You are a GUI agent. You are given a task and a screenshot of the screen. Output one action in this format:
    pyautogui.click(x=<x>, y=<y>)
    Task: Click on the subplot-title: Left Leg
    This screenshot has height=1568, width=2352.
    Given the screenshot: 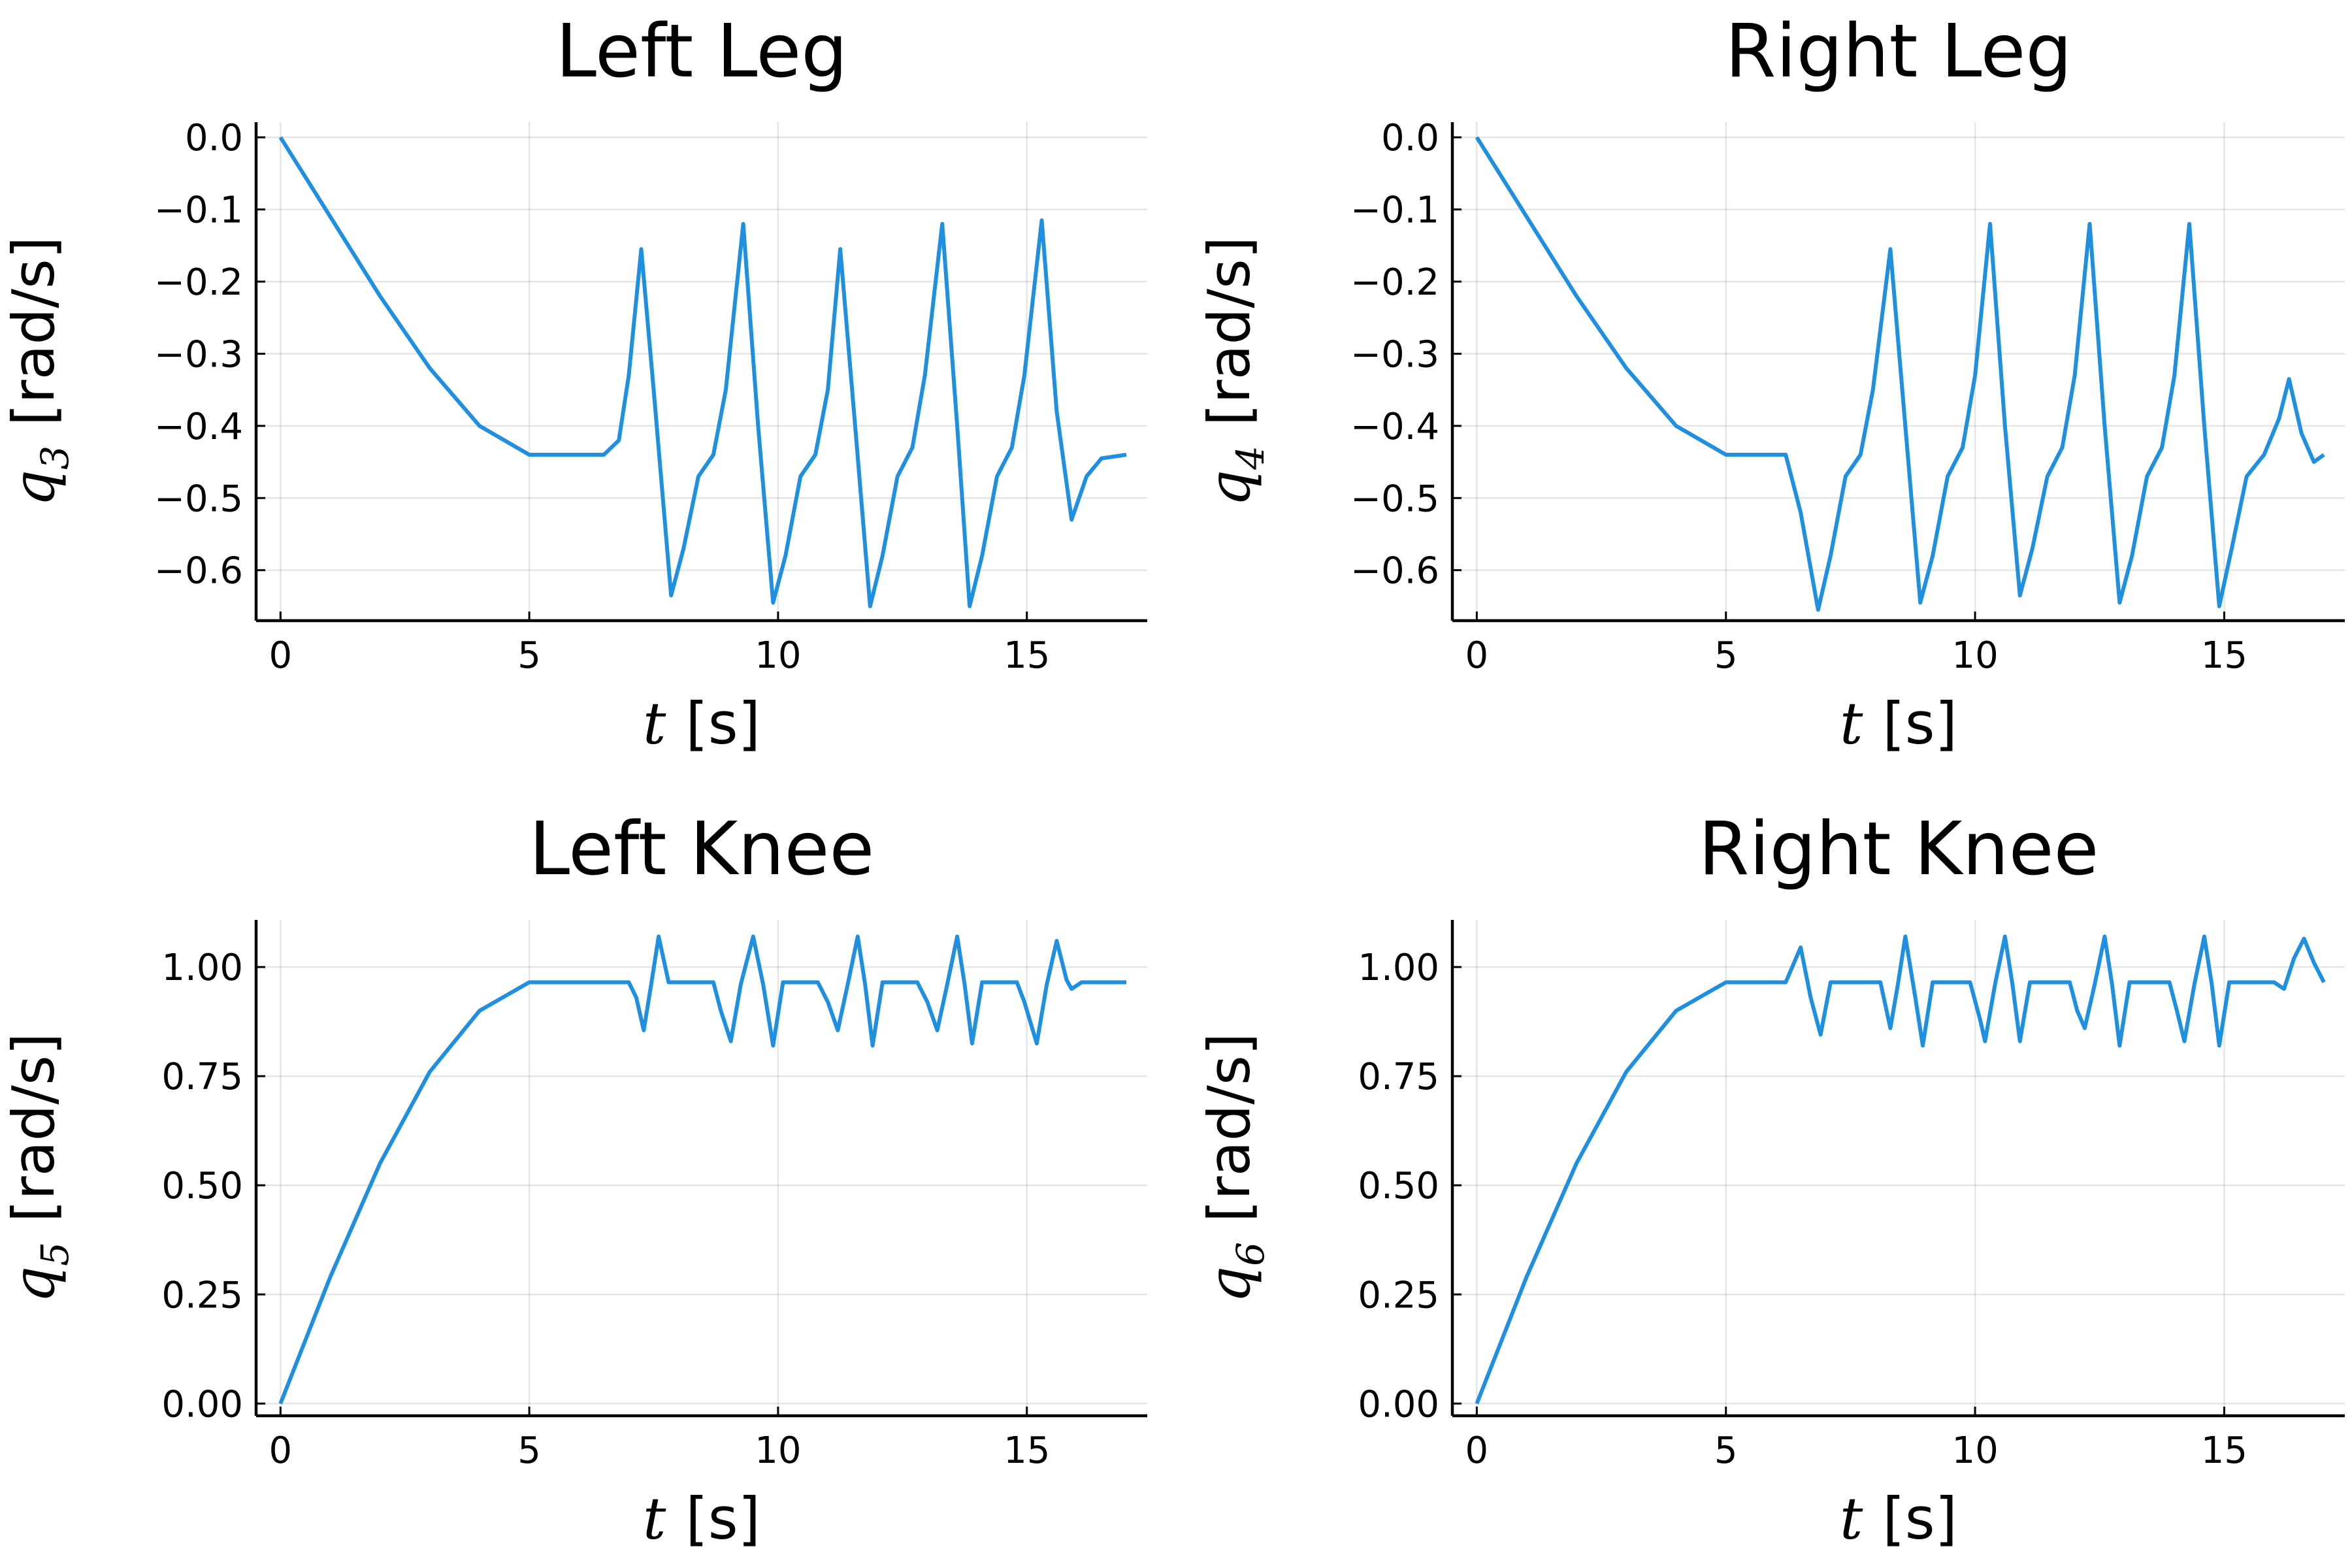 What is the action you would take?
    pyautogui.click(x=702, y=51)
    